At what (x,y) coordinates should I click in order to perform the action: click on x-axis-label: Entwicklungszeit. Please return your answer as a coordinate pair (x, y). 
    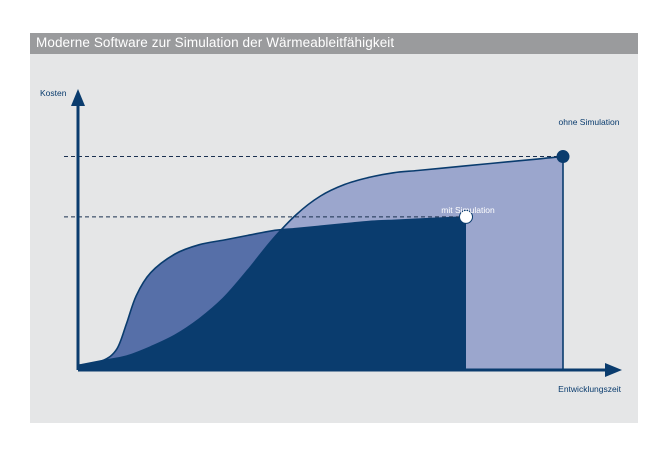
    Looking at the image, I should click on (589, 389).